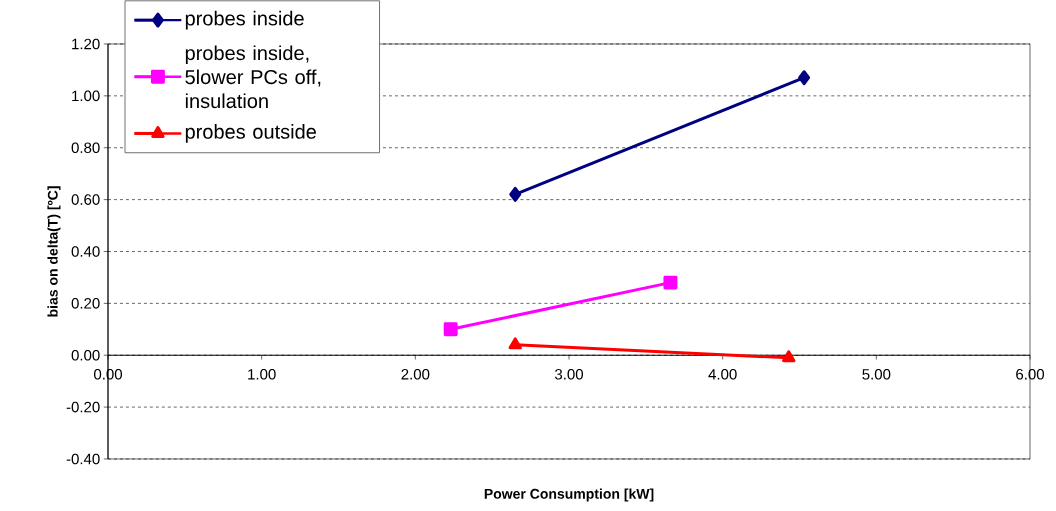 This screenshot has height=511, width=1056. Describe the element at coordinates (85, 251) in the screenshot. I see `y-tick-label: 0.40` at that location.